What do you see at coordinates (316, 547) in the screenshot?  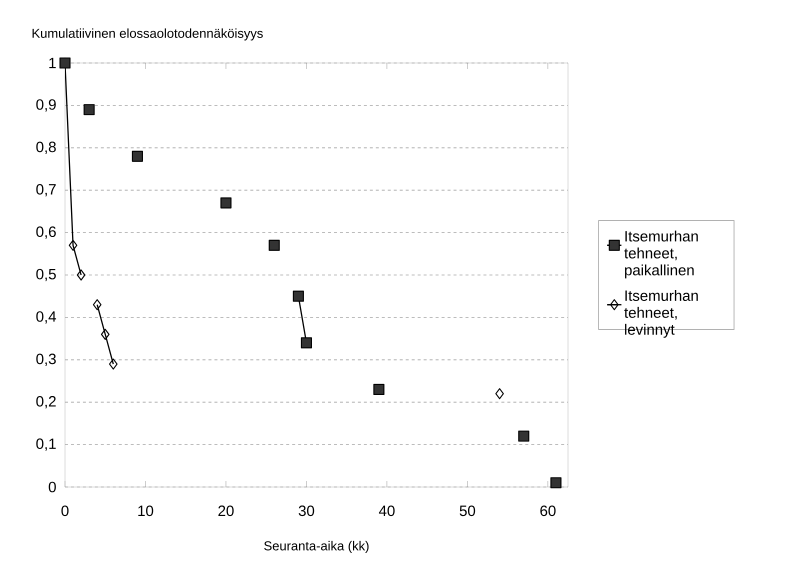 I see `x-axis-title: Seuranta-aika (kk)` at bounding box center [316, 547].